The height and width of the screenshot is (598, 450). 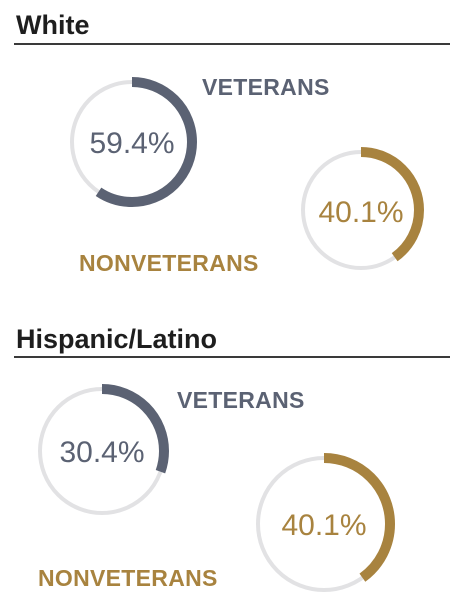 I want to click on legend-label-white-nonveterans: NONVETERANS, so click(x=169, y=263).